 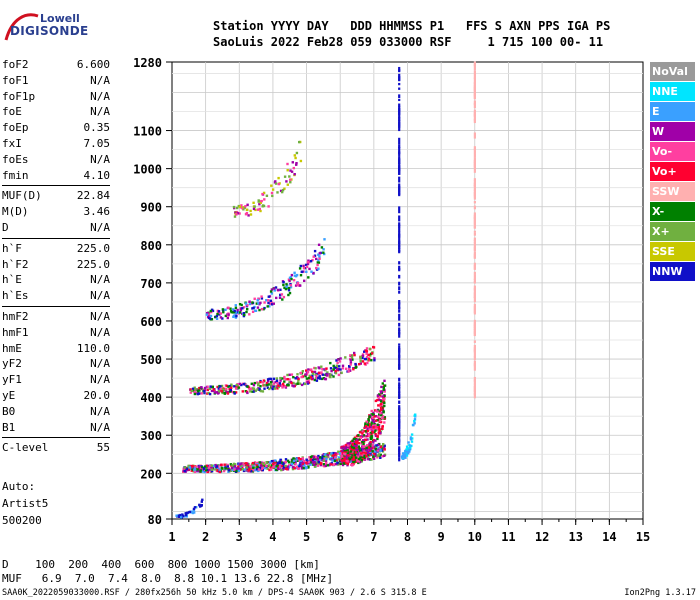 What do you see at coordinates (97, 212) in the screenshot?
I see `param-value: 3.46` at bounding box center [97, 212].